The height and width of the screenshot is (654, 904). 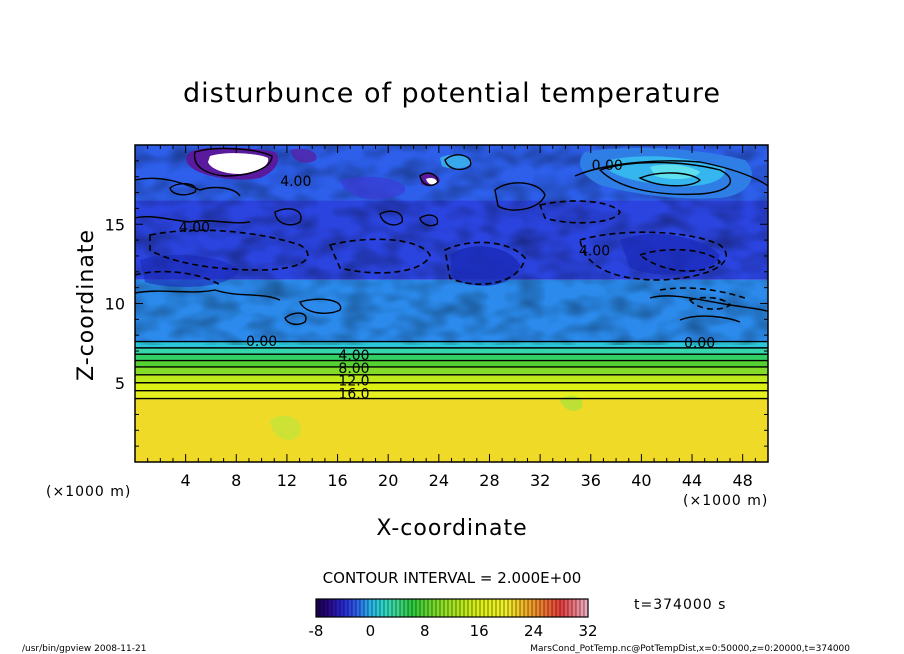 What do you see at coordinates (743, 480) in the screenshot?
I see `x-tick-label: 48` at bounding box center [743, 480].